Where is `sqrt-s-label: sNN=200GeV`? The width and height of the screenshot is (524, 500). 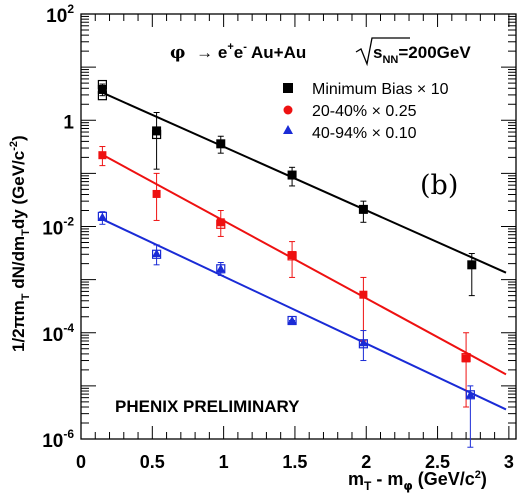 sqrt-s-label: sNN=200GeV is located at coordinates (413, 52).